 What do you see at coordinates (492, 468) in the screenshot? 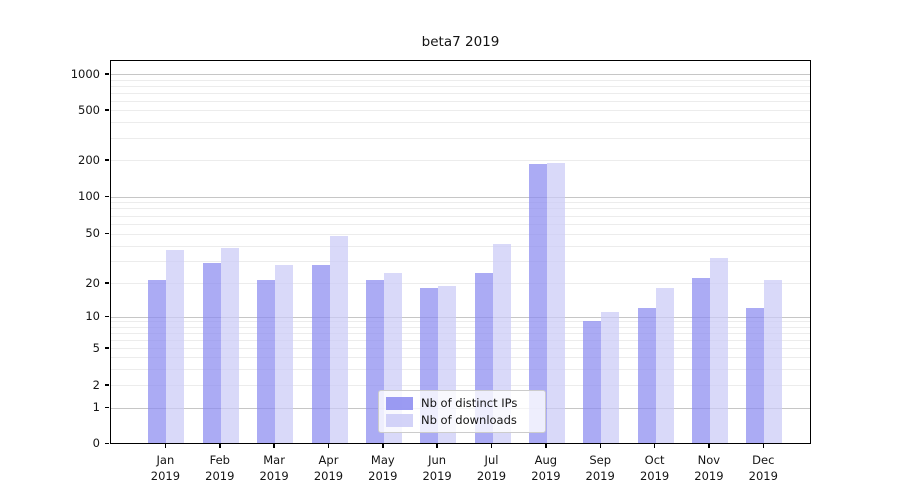
I see `x-tick-label: Jul 2019` at bounding box center [492, 468].